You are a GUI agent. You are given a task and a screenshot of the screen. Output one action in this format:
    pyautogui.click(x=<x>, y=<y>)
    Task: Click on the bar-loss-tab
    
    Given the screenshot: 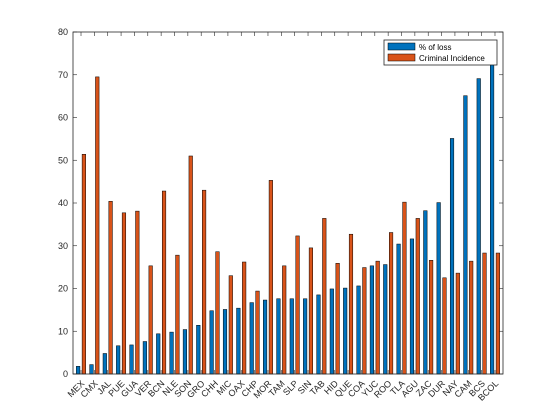 What is the action you would take?
    pyautogui.click(x=318, y=334)
    